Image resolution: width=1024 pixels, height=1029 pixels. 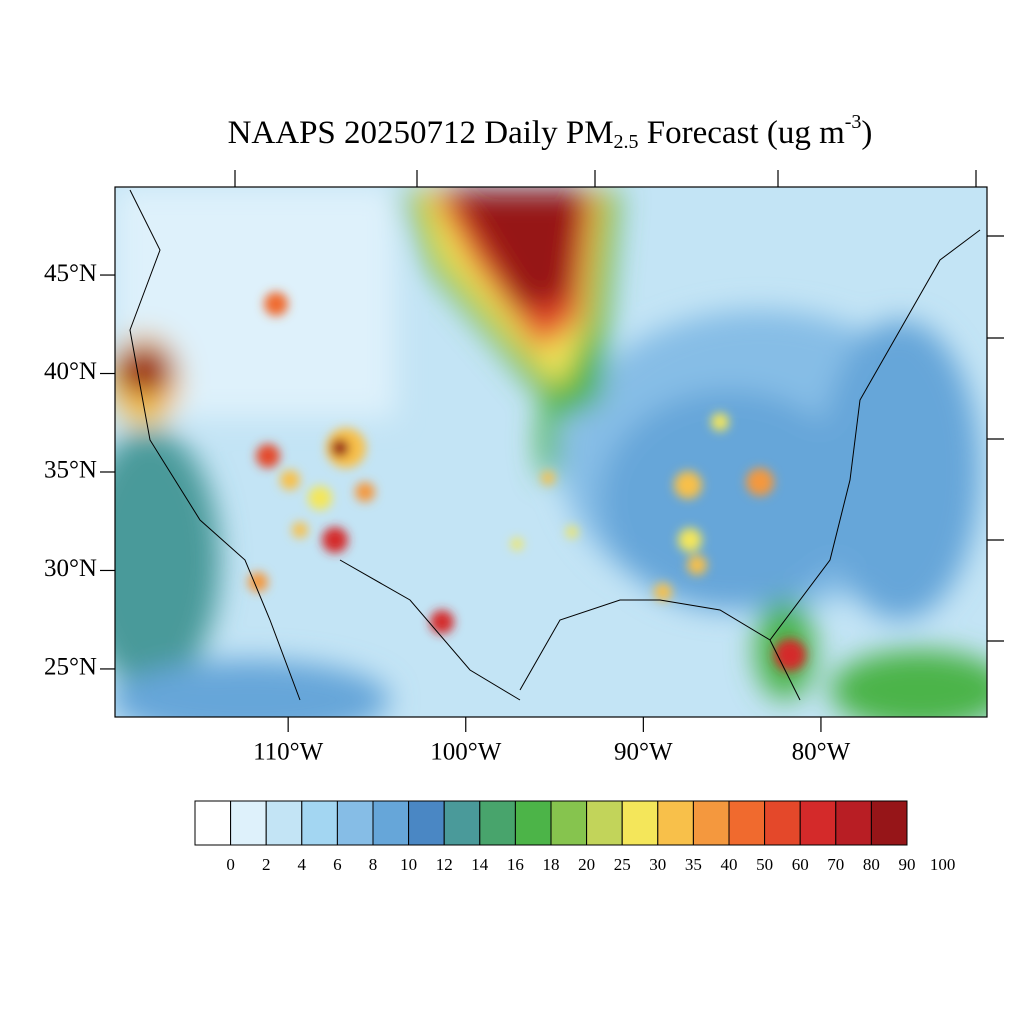 What do you see at coordinates (622, 864) in the screenshot?
I see `colorbar-label: 25` at bounding box center [622, 864].